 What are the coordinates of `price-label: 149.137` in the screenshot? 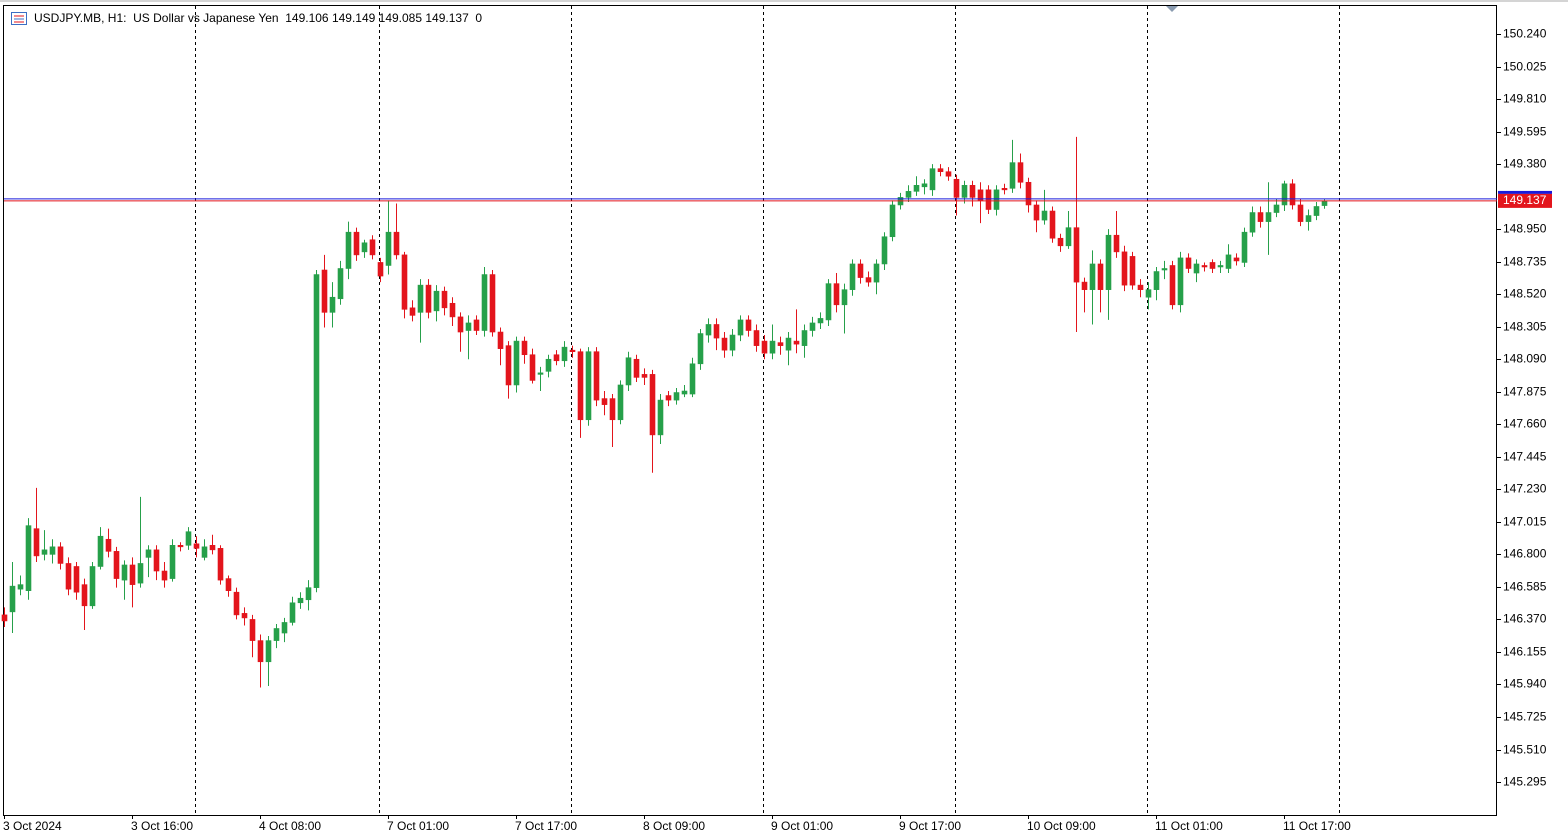 It's located at (1525, 200).